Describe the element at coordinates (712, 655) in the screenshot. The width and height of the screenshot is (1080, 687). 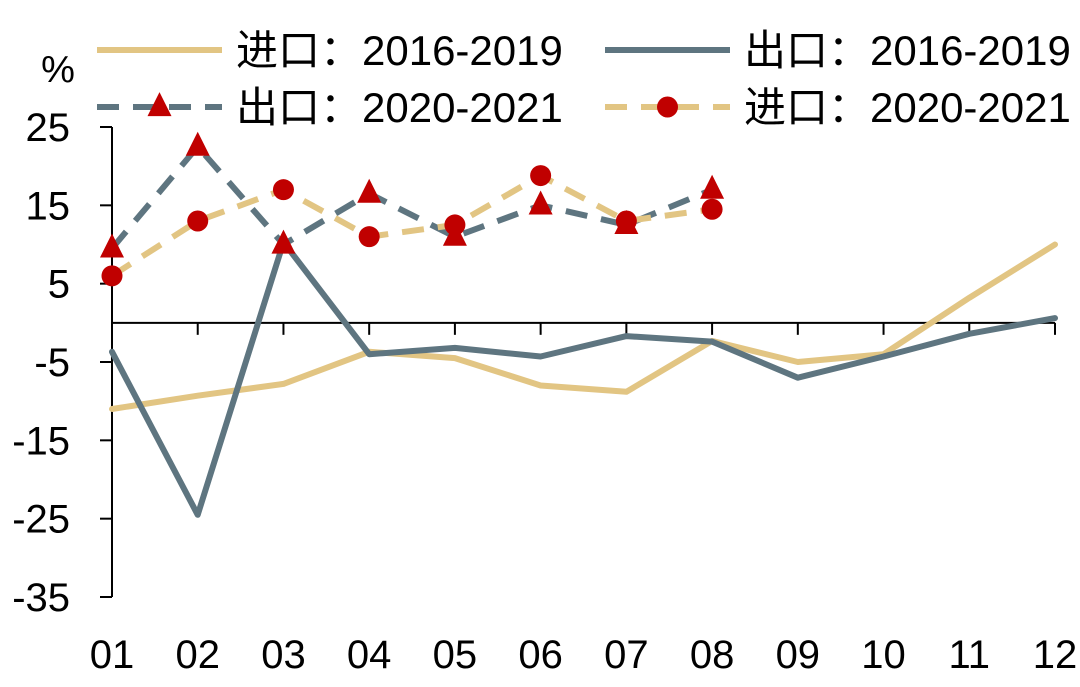
I see `x-tick-label: 08` at that location.